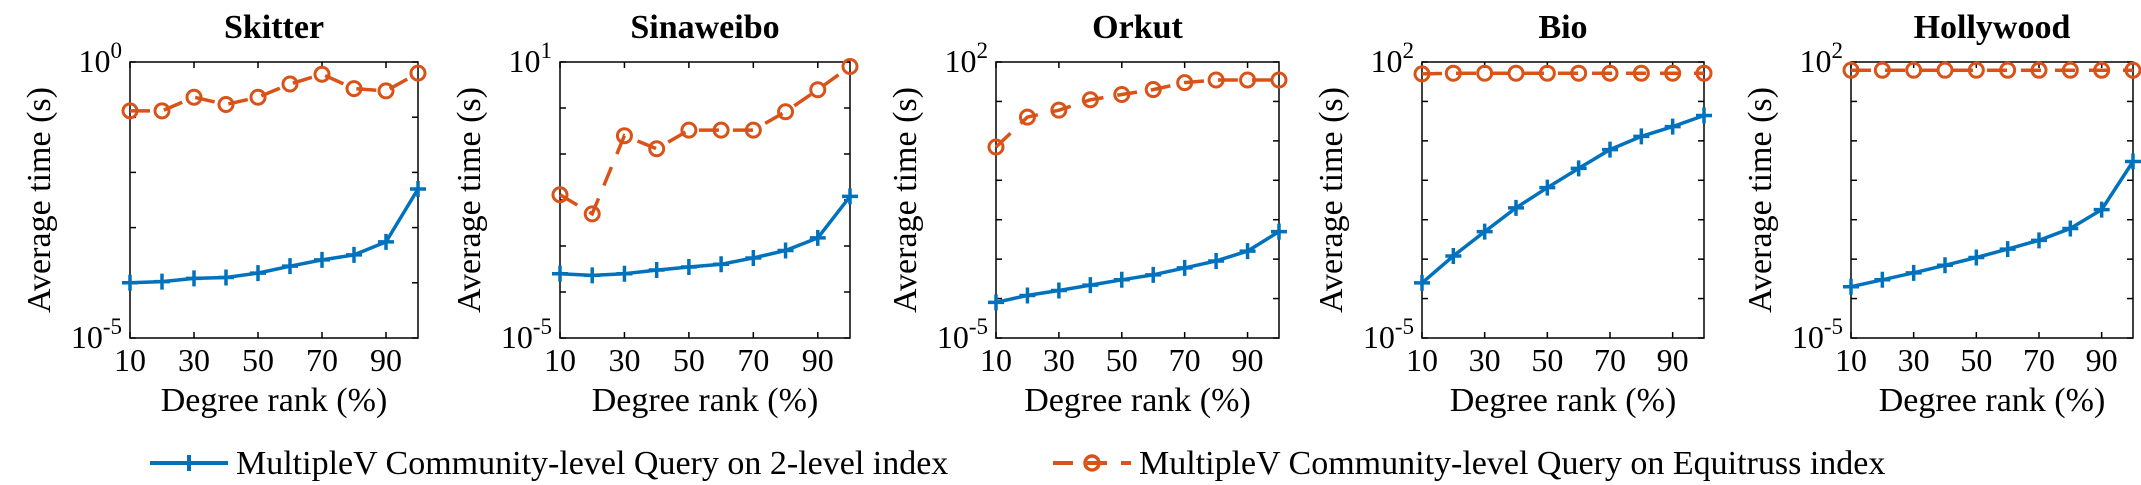 The image size is (2141, 485). Describe the element at coordinates (531, 58) in the screenshot. I see `y-tick-label: 10¹` at that location.